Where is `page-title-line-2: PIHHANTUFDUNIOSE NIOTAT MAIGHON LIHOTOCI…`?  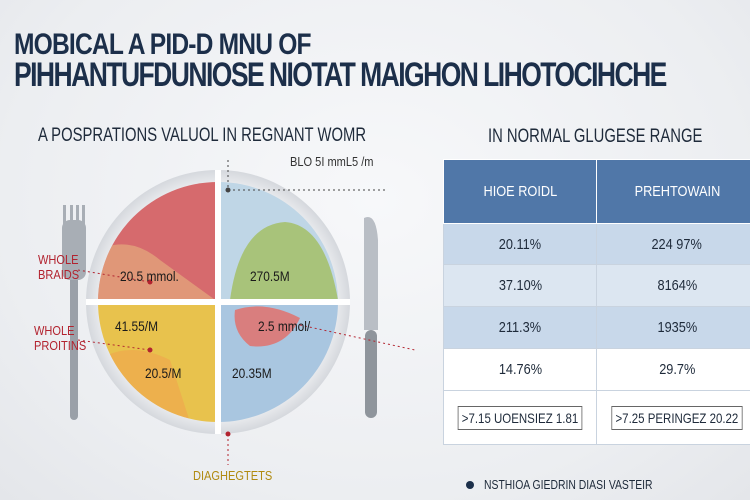
page-title-line-2: PIHHANTUFDUNIOSE NIOTAT MAIGHON LIHOTOCI… is located at coordinates (340, 75).